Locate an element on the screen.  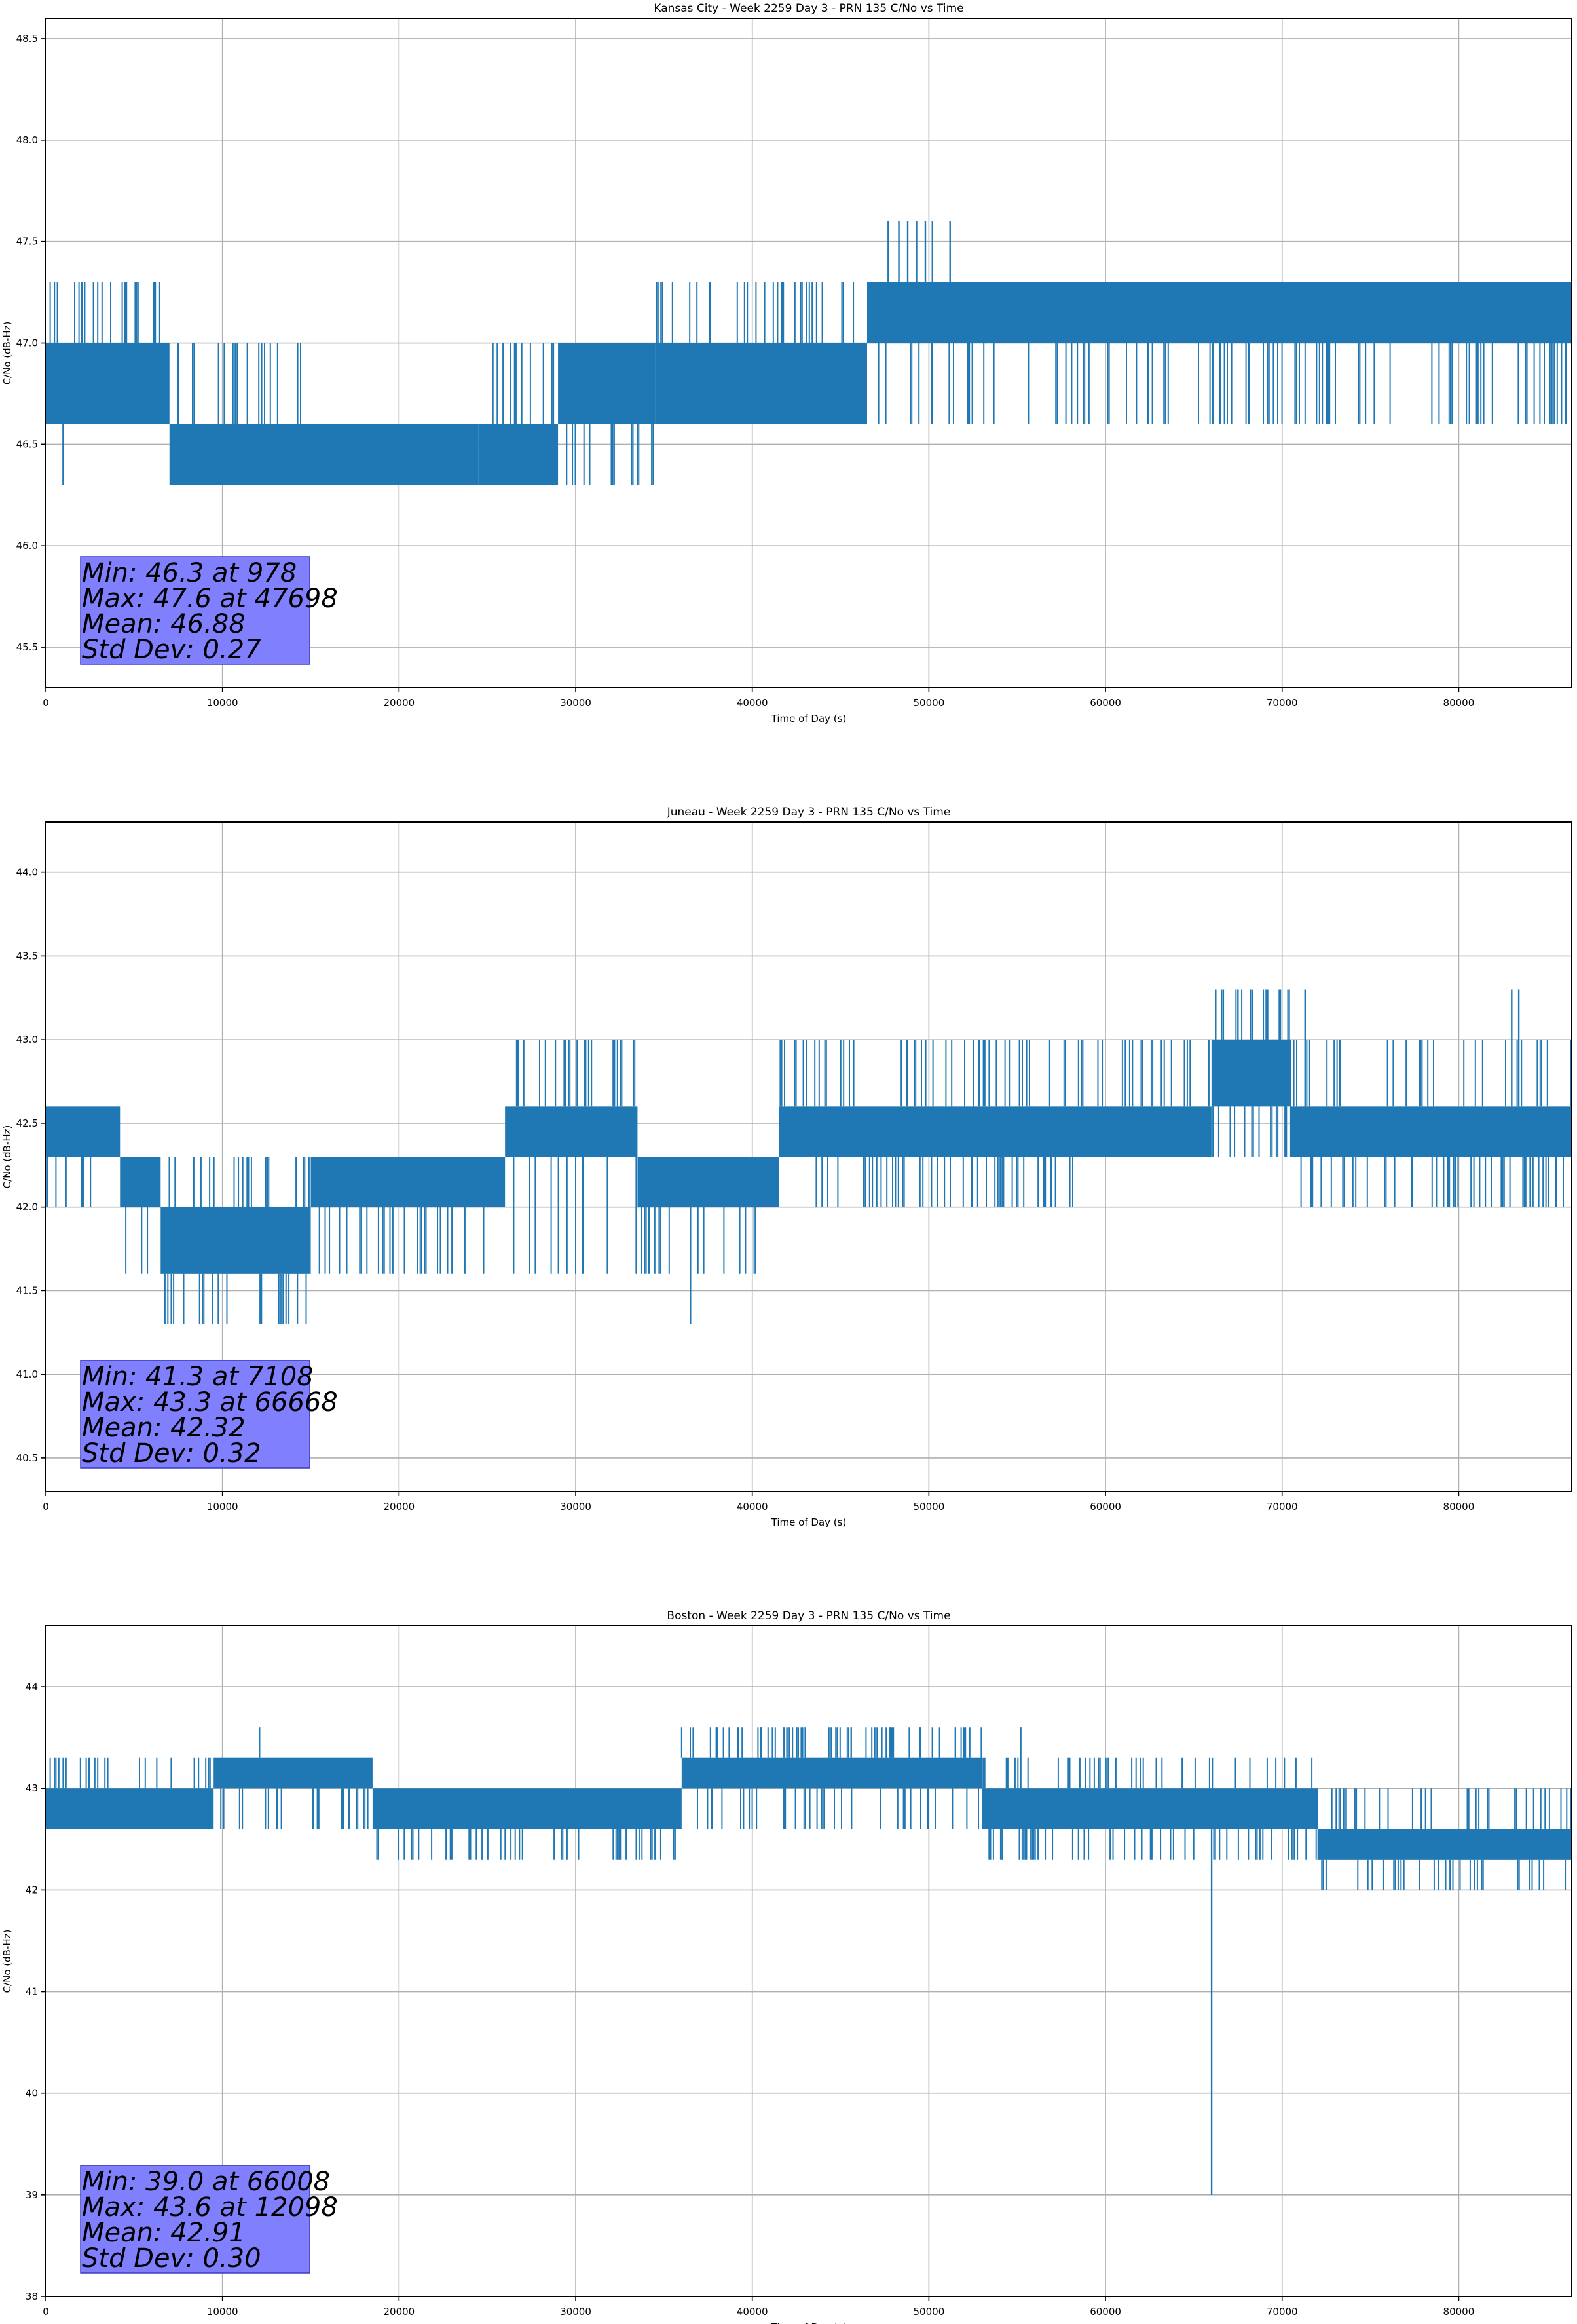
stats-max: Max: 43.3 at 66668 is located at coordinates (210, 1402).